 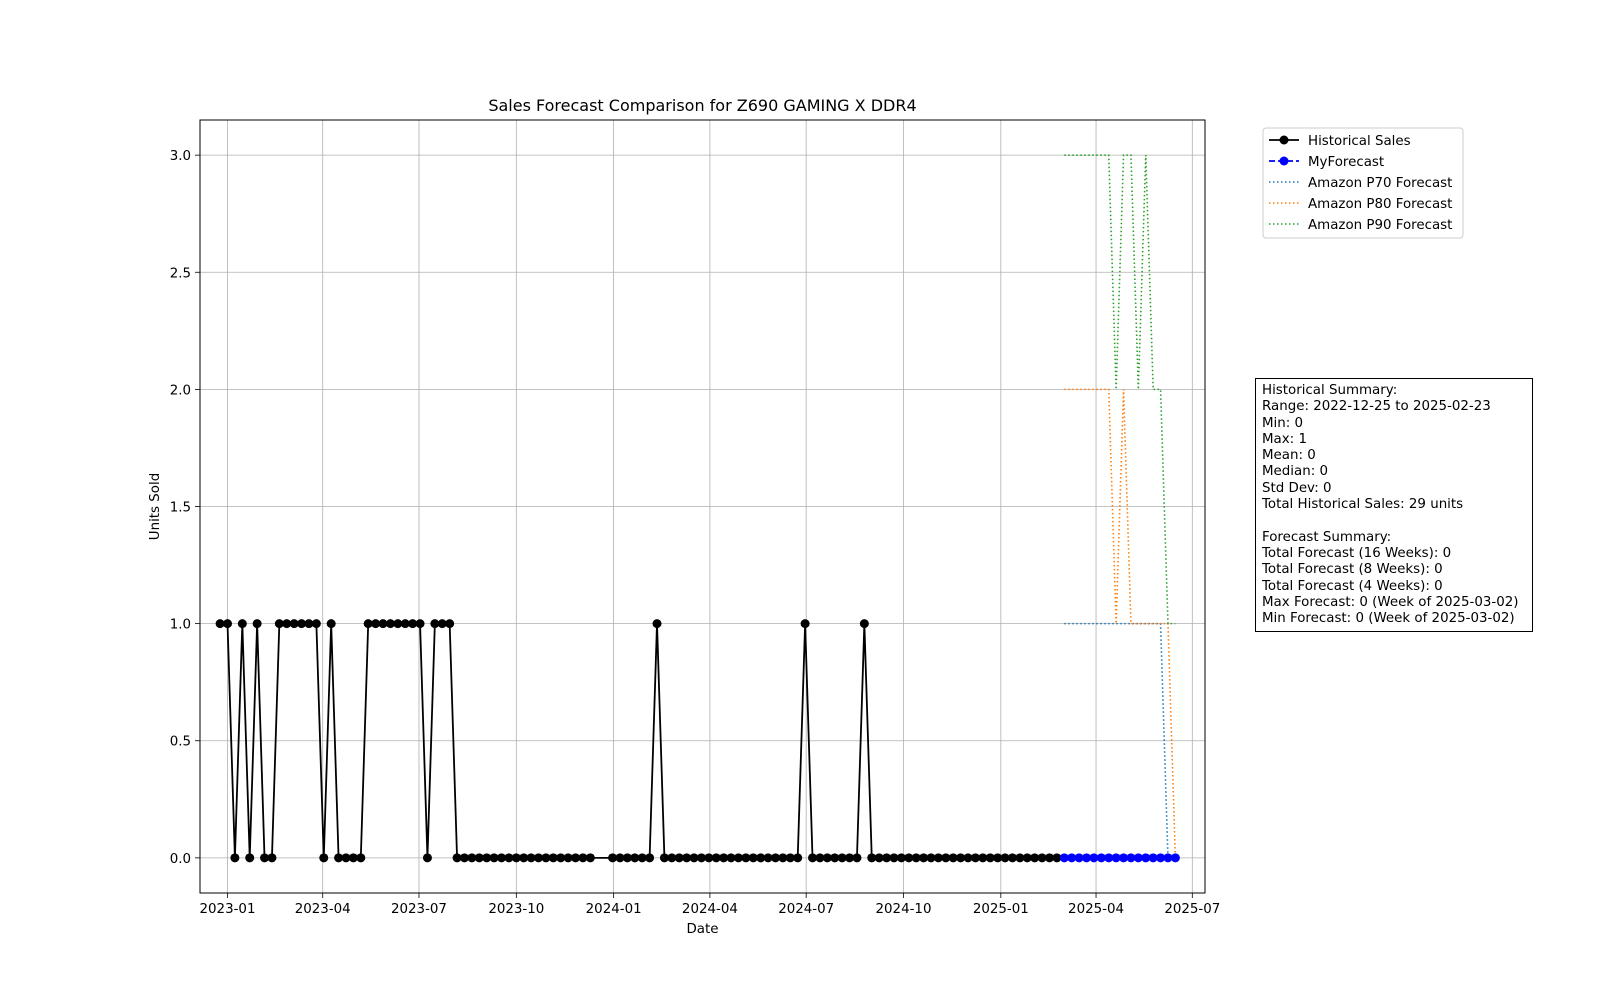 I want to click on x-tick-label: 2024-10, so click(x=904, y=909).